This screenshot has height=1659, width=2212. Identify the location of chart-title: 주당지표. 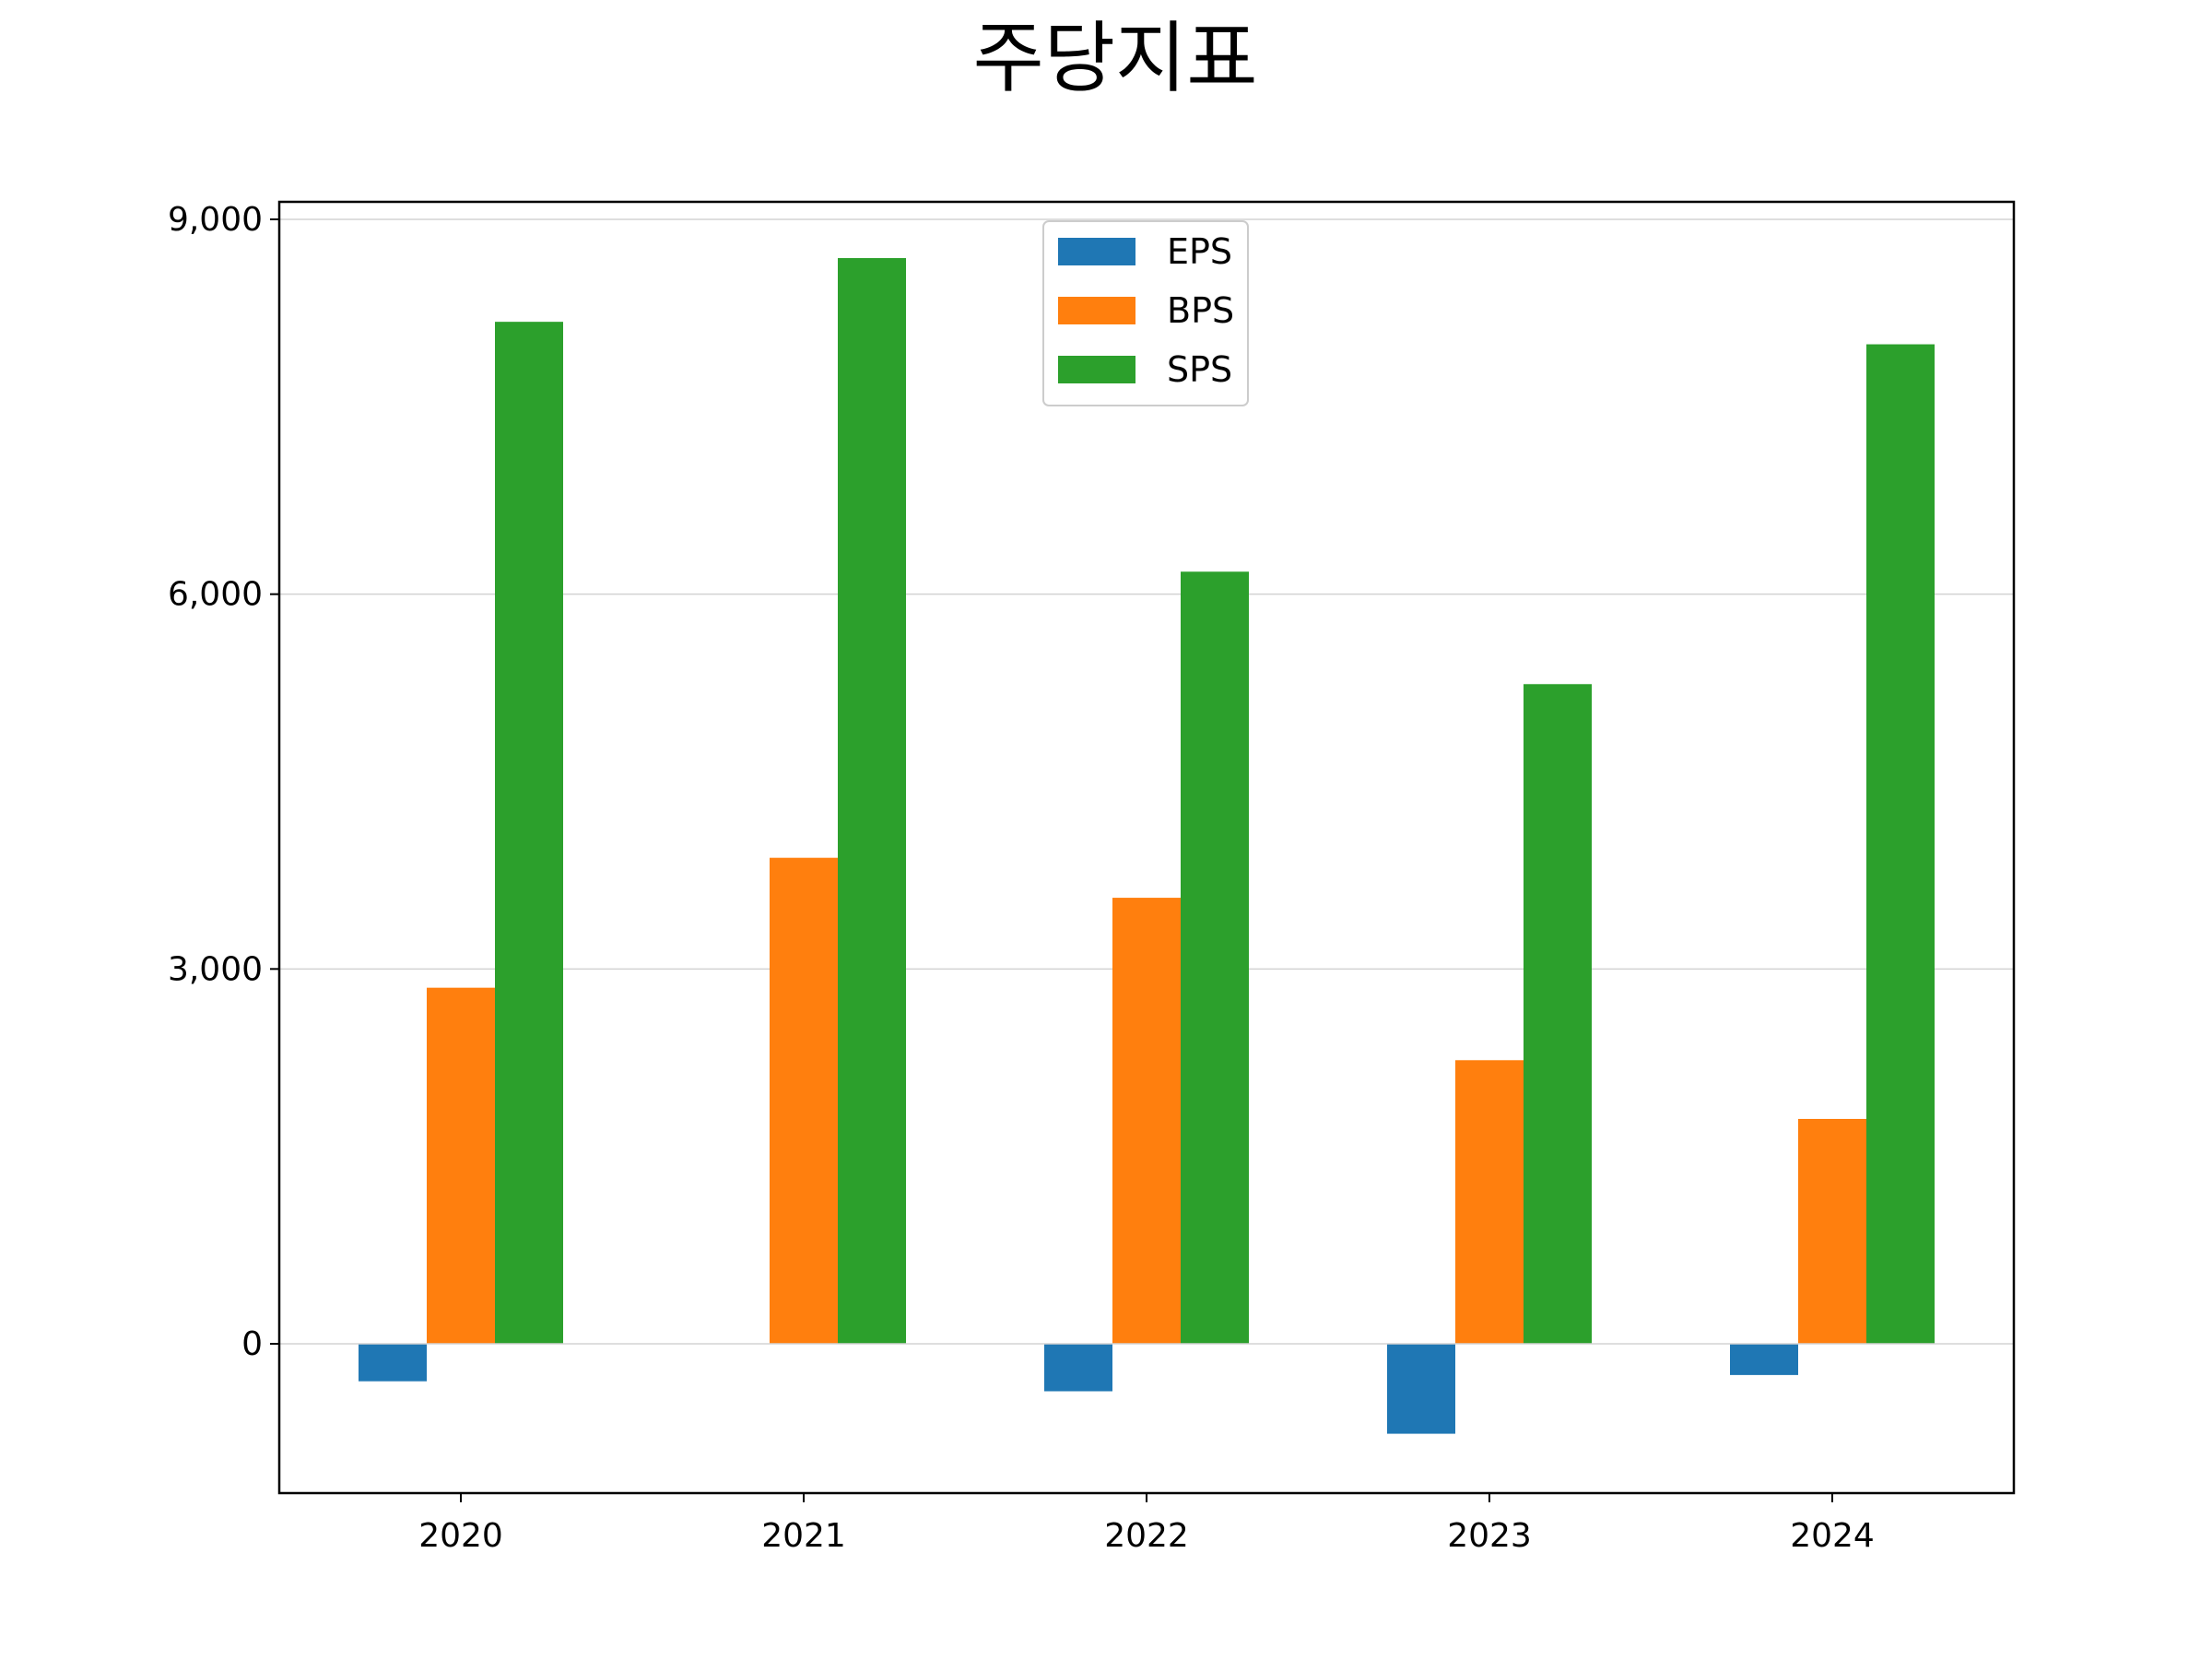
(1114, 58).